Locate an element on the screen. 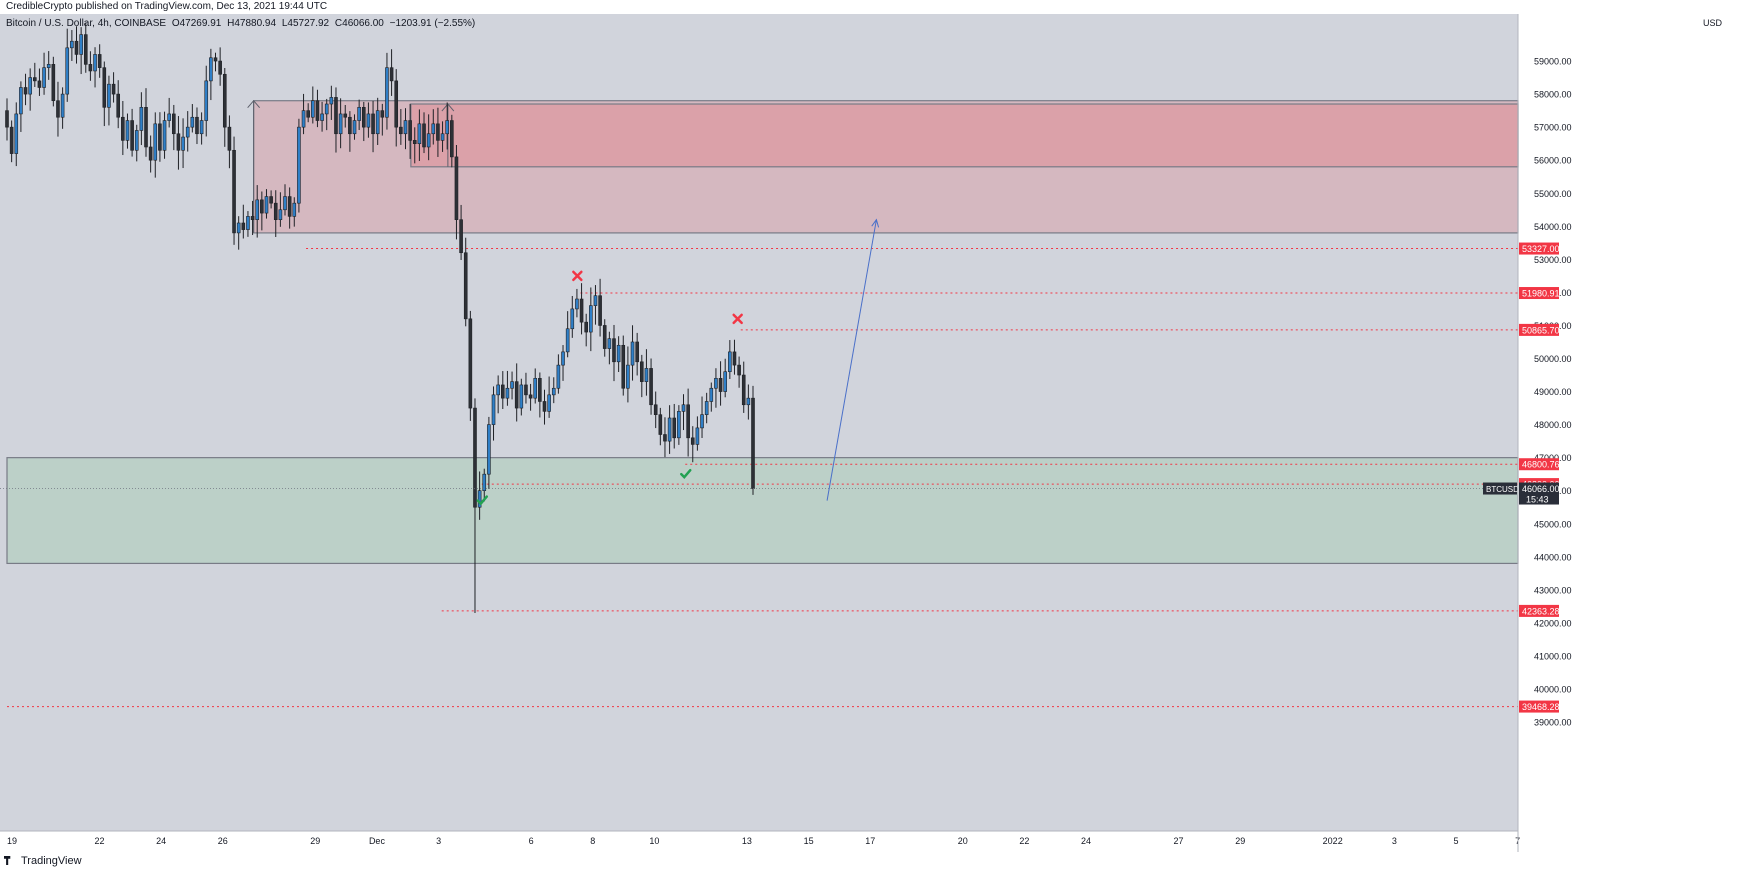  price-axis-tick: 42000.00 is located at coordinates (1553, 623).